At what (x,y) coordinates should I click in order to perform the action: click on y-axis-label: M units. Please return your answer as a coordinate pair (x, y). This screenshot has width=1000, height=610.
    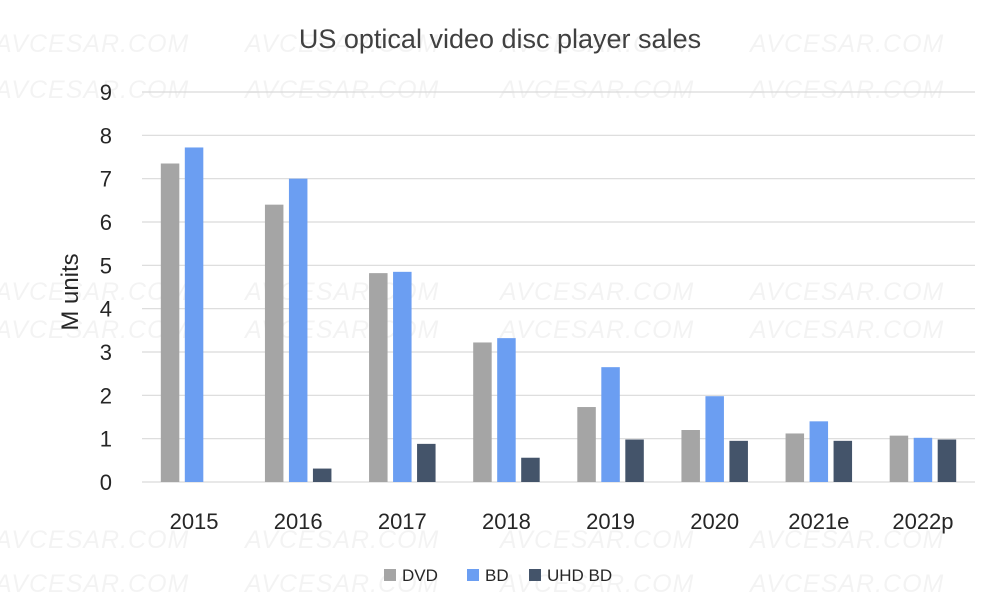
    Looking at the image, I should click on (70, 291).